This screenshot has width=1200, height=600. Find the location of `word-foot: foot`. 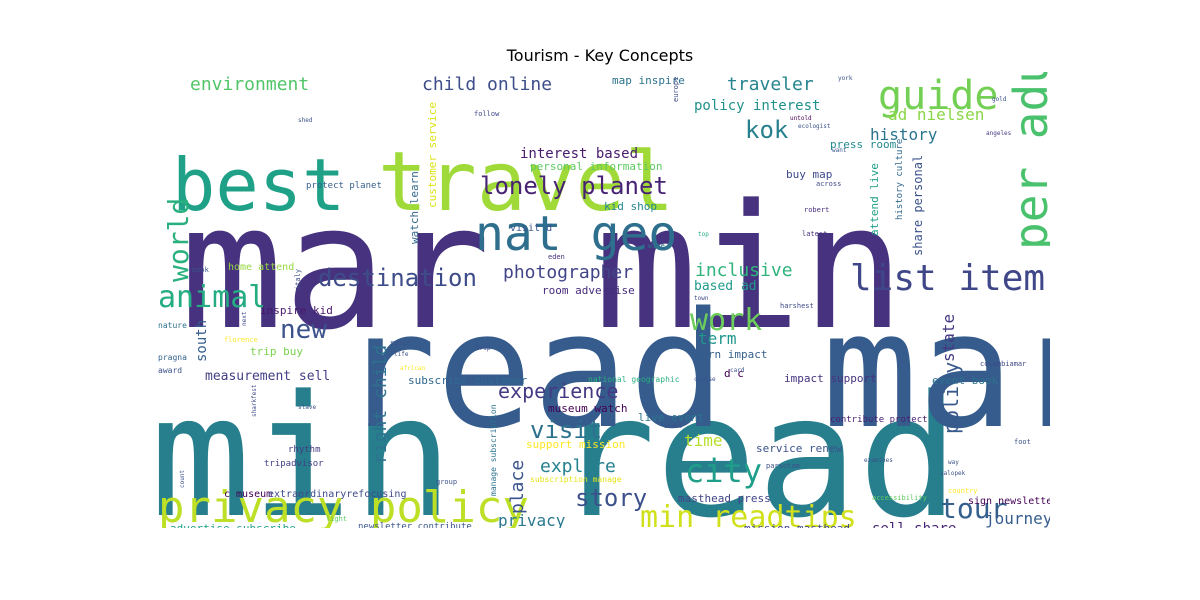

word-foot: foot is located at coordinates (1022, 442).